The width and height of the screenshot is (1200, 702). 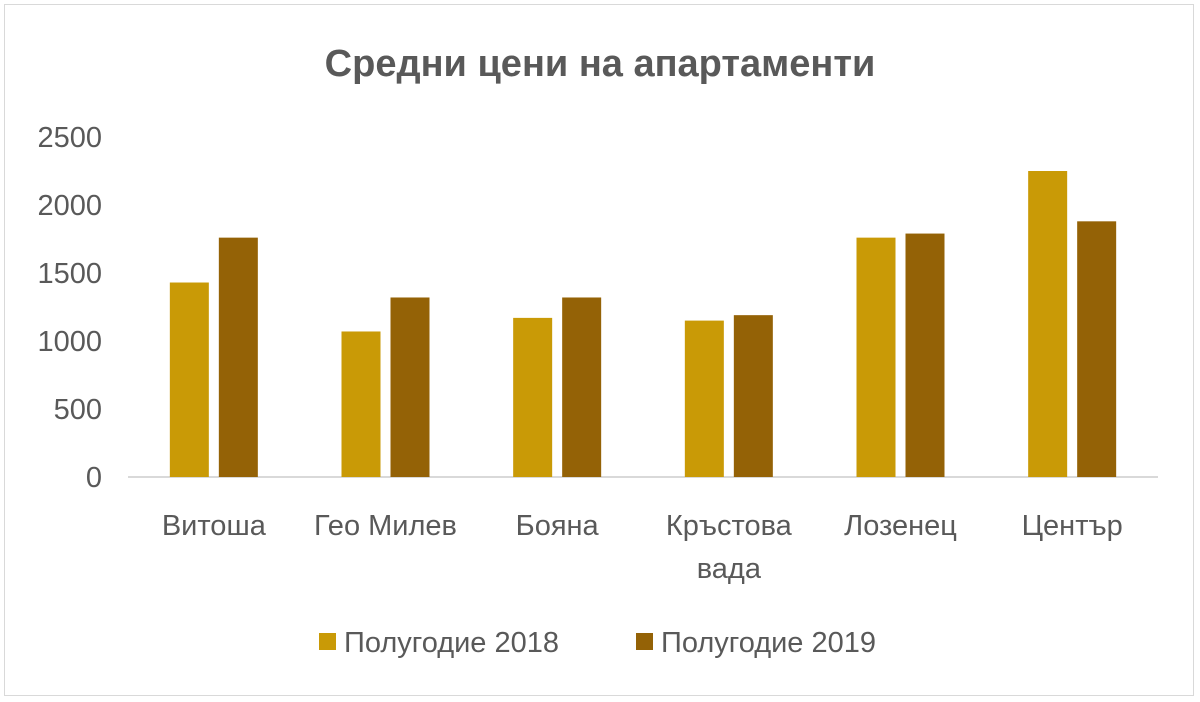 I want to click on y-tick-label: 2500, so click(x=69, y=138).